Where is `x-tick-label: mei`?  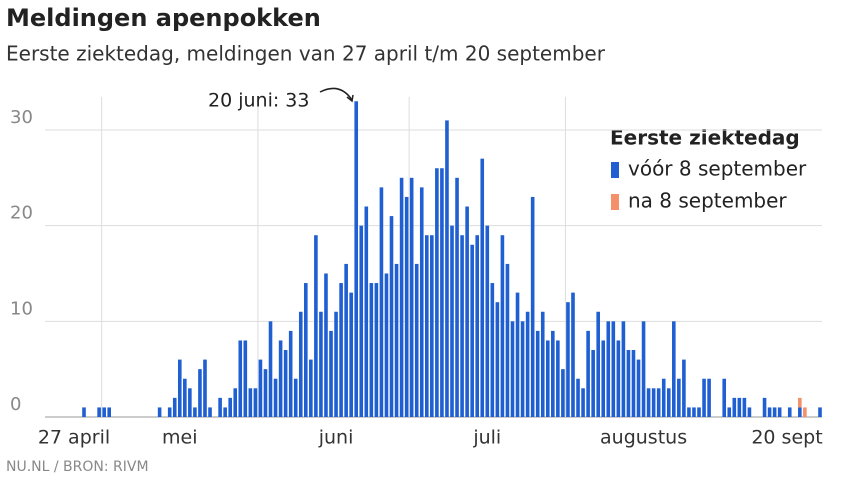 x-tick-label: mei is located at coordinates (179, 438).